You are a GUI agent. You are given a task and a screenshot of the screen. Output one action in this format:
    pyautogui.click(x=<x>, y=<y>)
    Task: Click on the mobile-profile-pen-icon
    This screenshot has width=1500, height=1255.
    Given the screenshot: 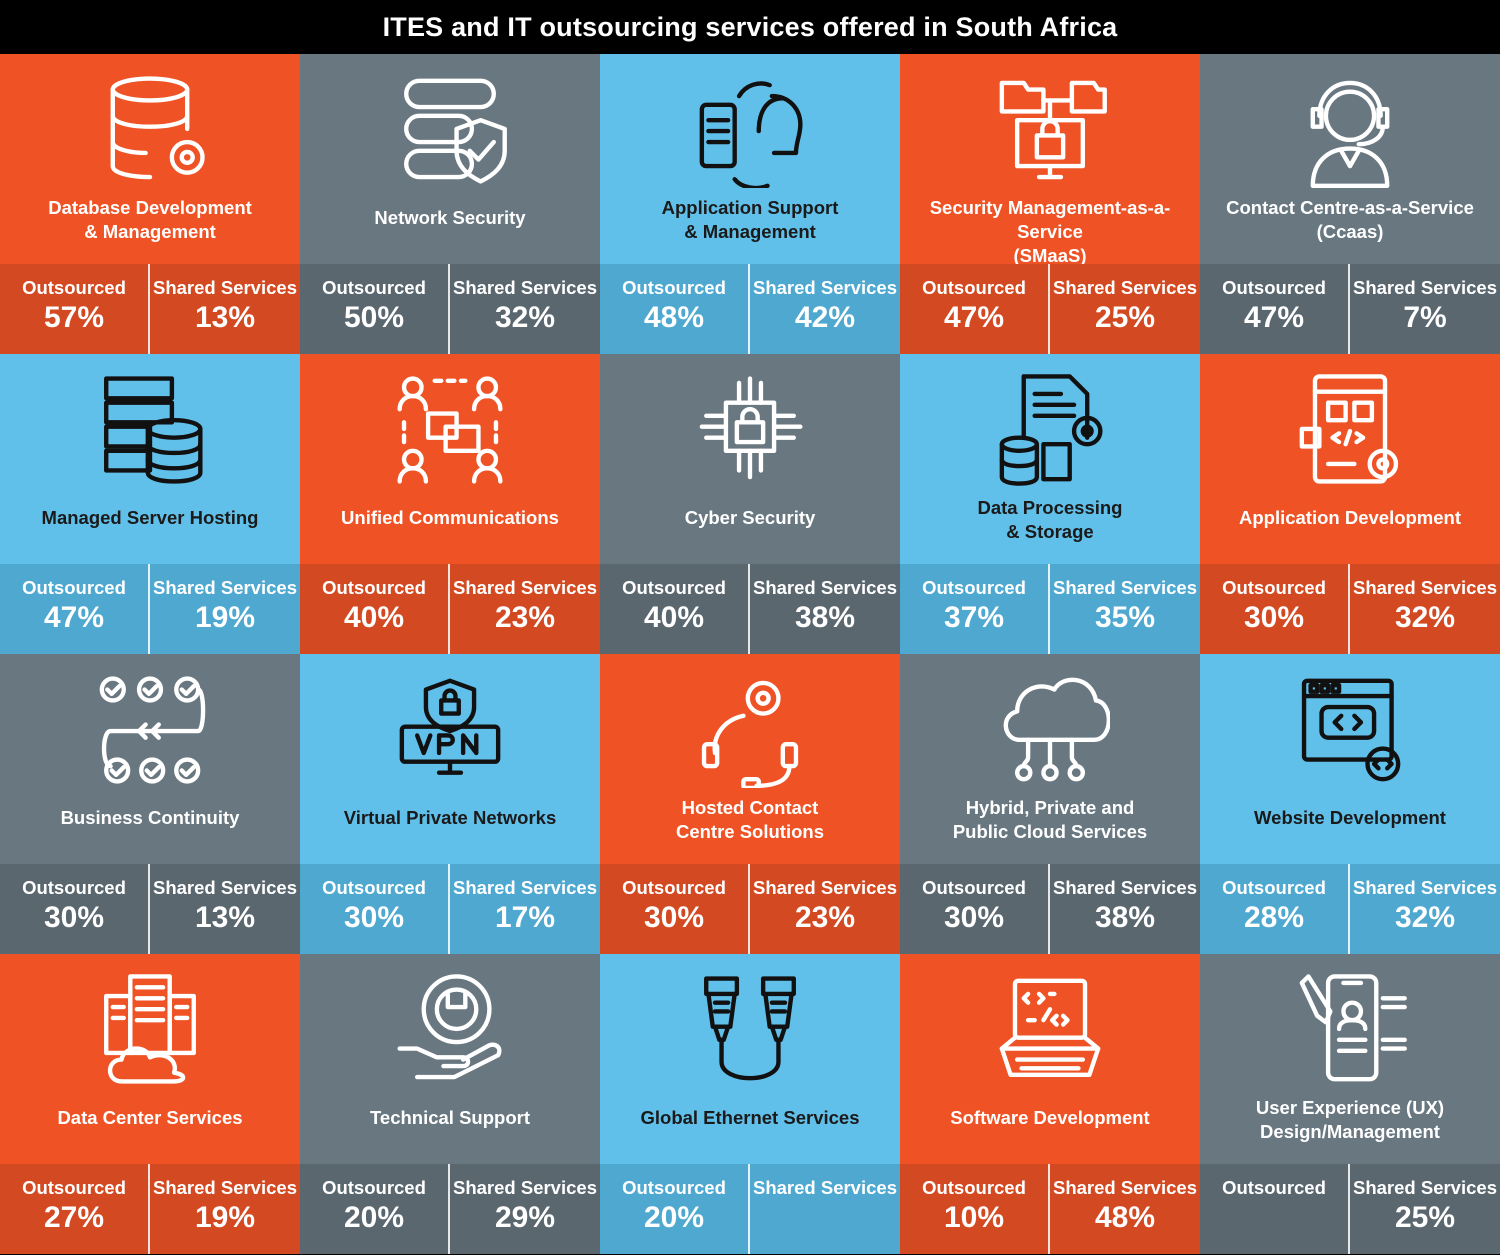 What is the action you would take?
    pyautogui.click(x=1350, y=1030)
    